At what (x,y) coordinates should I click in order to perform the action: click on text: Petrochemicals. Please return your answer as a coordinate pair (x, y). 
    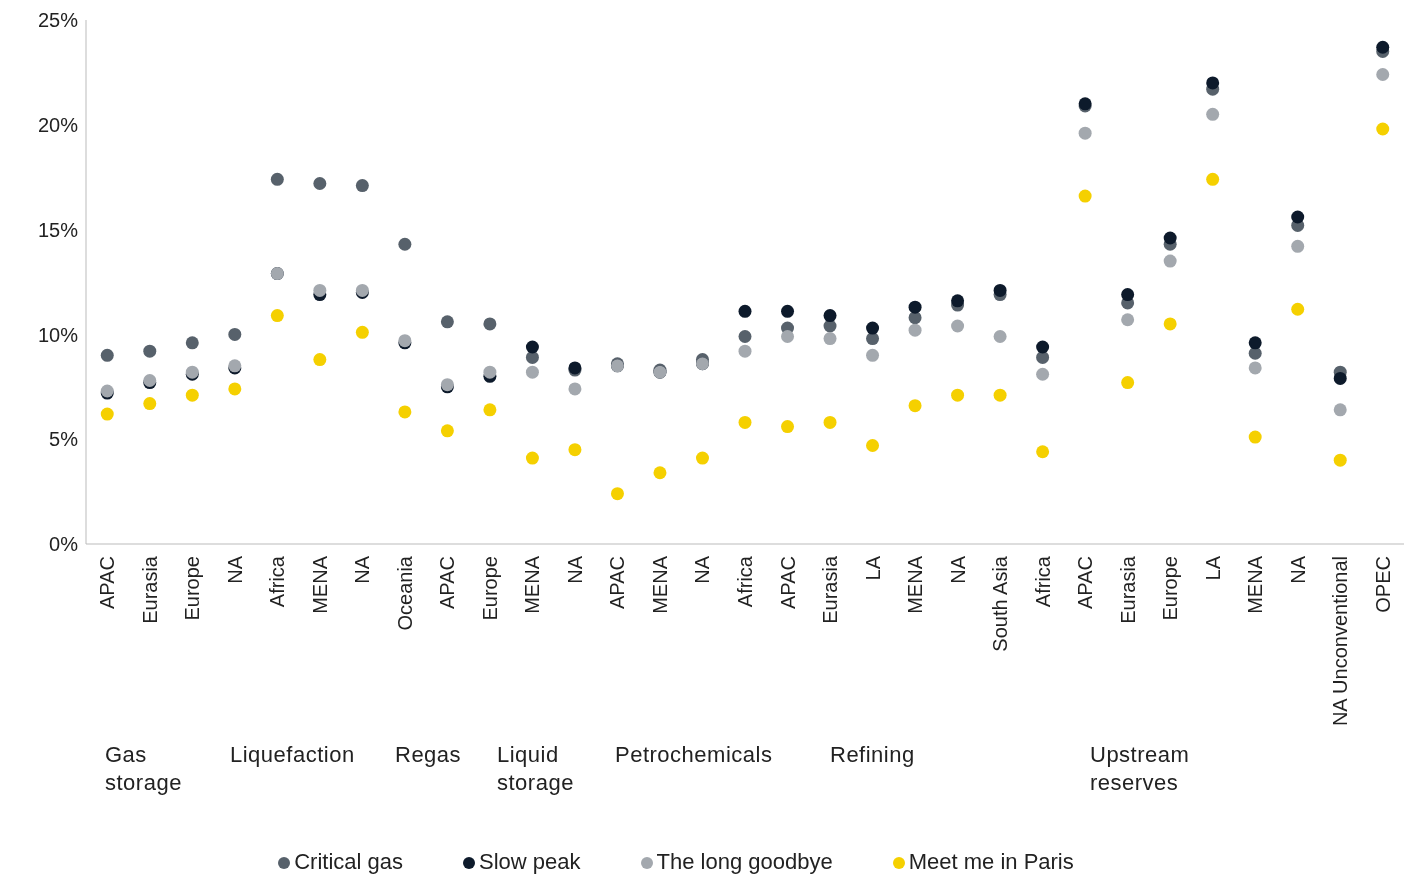
    Looking at the image, I should click on (694, 755).